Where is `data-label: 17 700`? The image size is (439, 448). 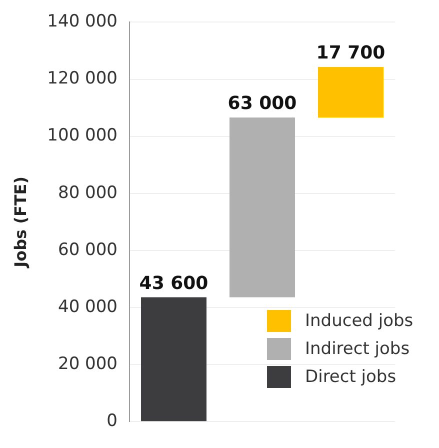 data-label: 17 700 is located at coordinates (351, 53).